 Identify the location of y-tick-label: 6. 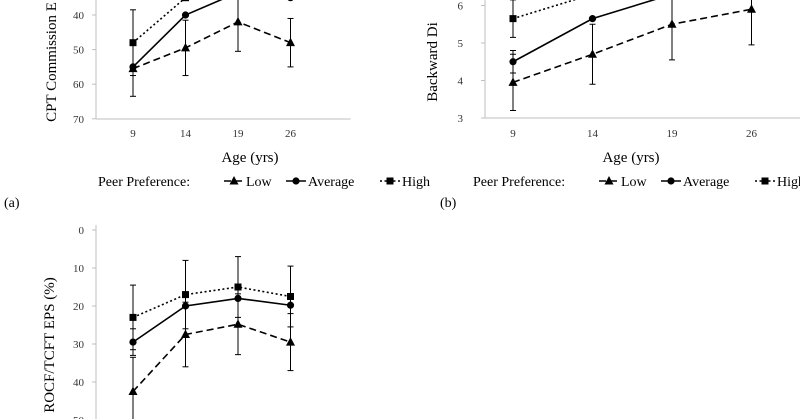
(461, 7).